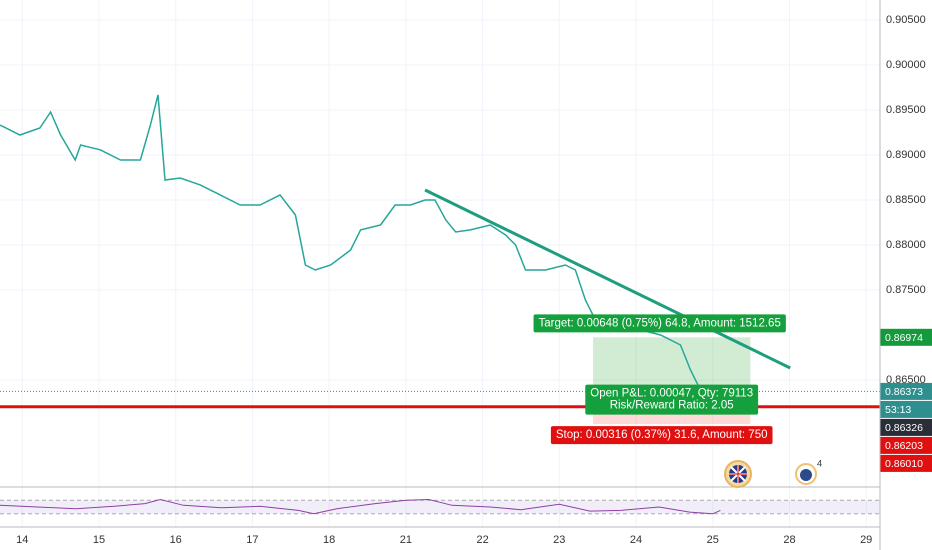  Describe the element at coordinates (360, 506) in the screenshot. I see `rsi-line` at that location.